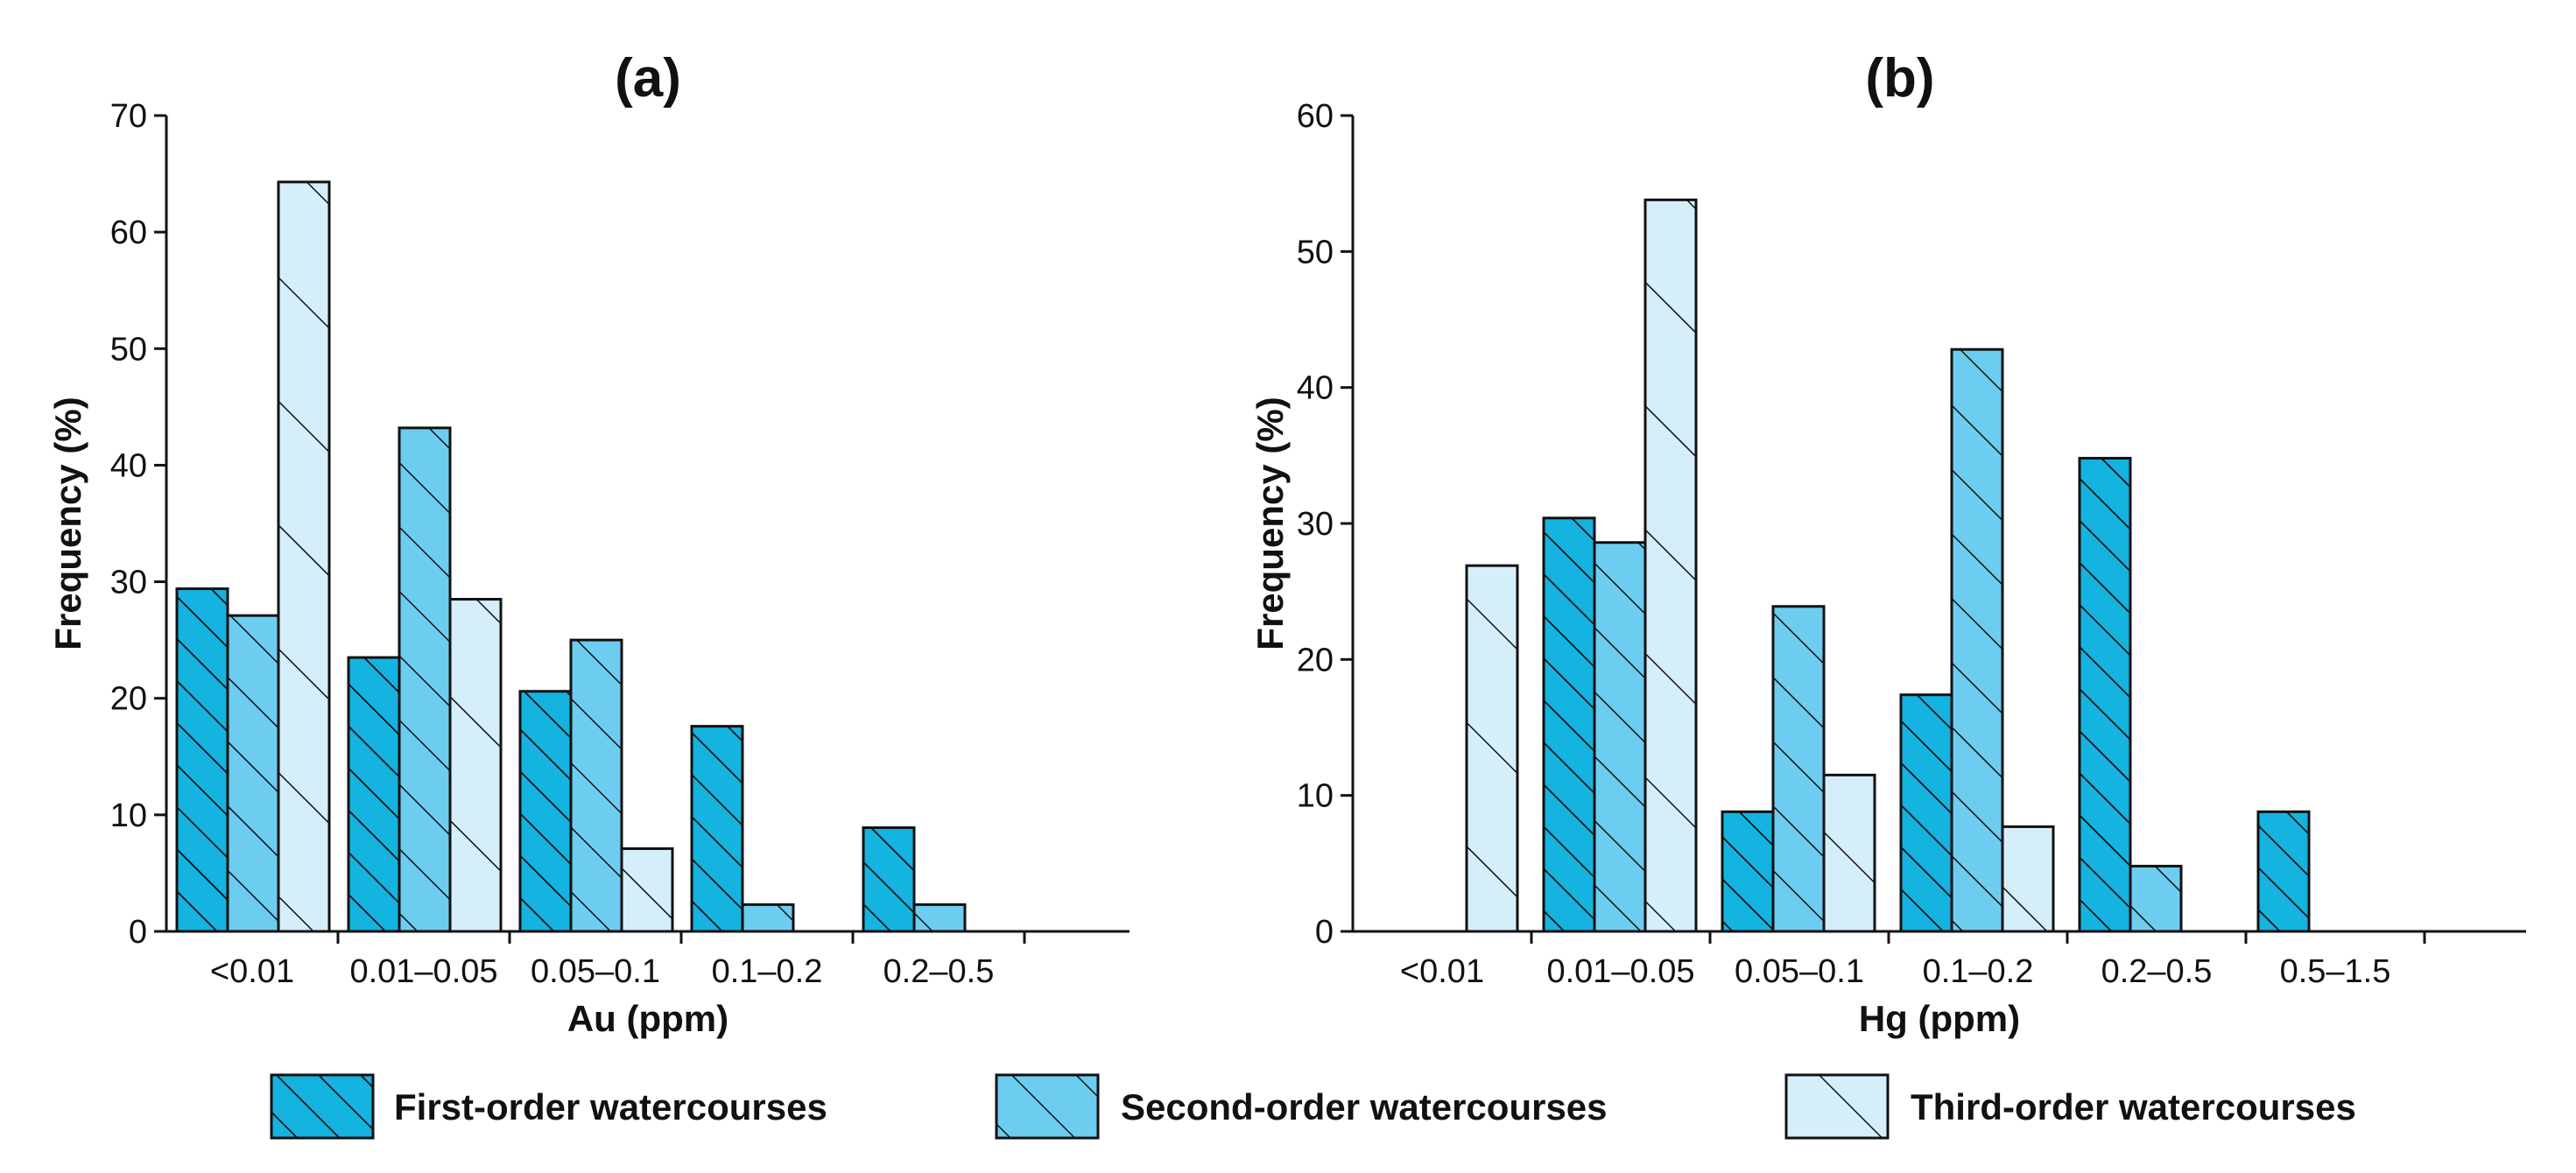 Image resolution: width=2576 pixels, height=1173 pixels. What do you see at coordinates (1569, 724) in the screenshot?
I see `panel-b-bar-first-order-watercourses-0-01-0-05-hatch` at bounding box center [1569, 724].